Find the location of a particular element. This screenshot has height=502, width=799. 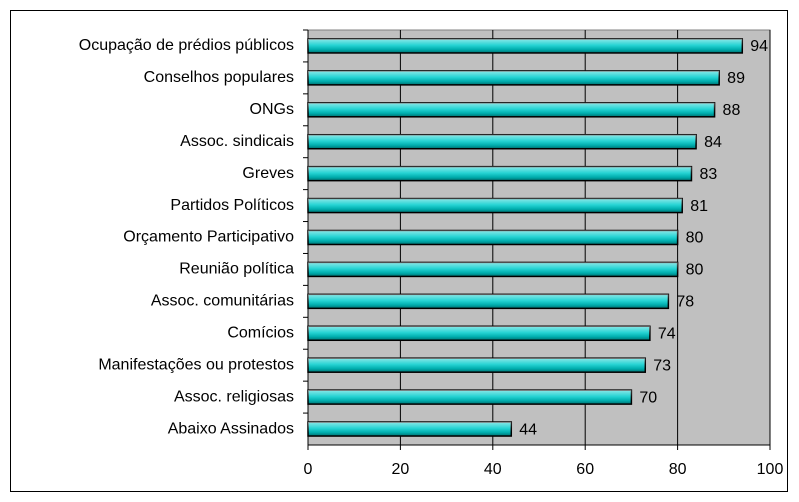

x-tick-label: 100 is located at coordinates (770, 469).